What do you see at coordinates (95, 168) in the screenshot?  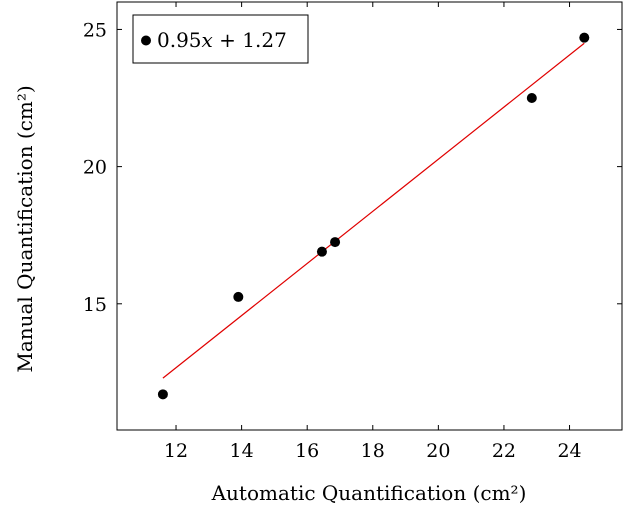 I see `y-tick-label: 20` at bounding box center [95, 168].